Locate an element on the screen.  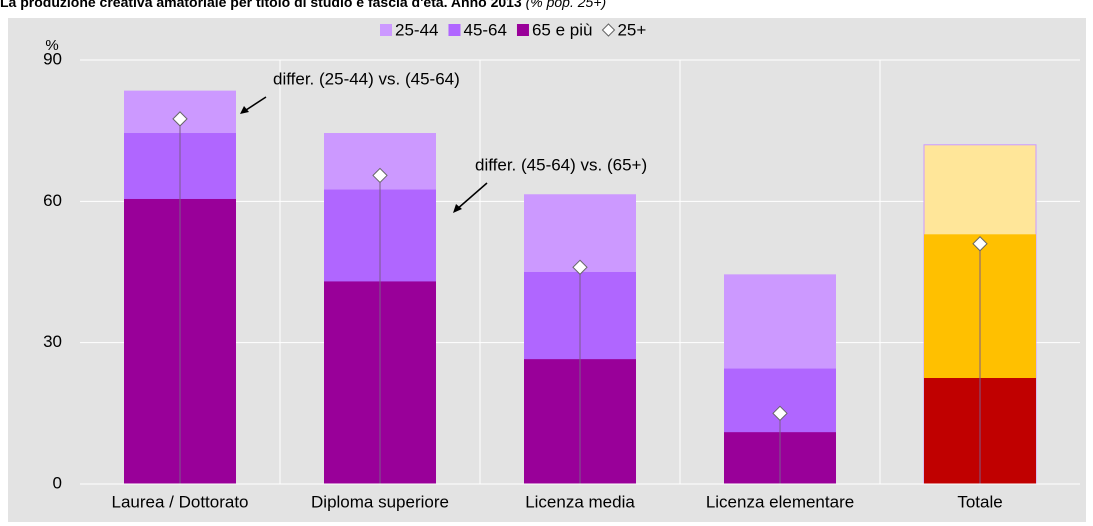
annotation: differ. (25-44) vs. (45-64) is located at coordinates (366, 78).